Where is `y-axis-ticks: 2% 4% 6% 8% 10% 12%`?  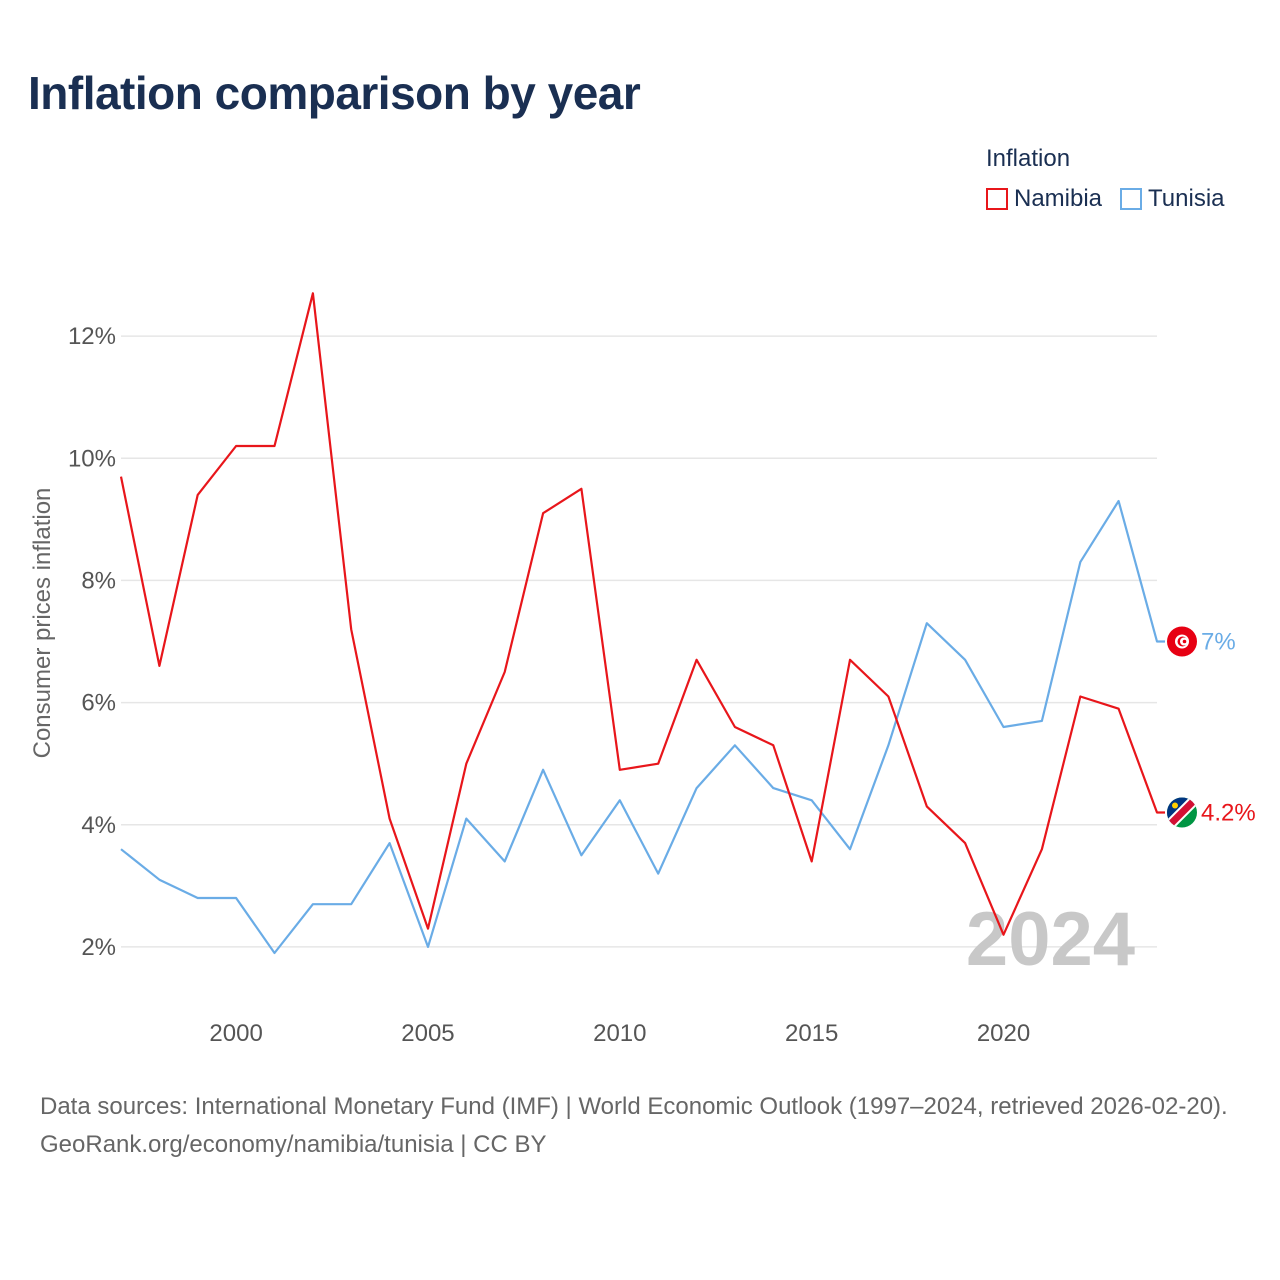 y-axis-ticks: 2% 4% 6% 8% 10% 12% is located at coordinates (92, 642).